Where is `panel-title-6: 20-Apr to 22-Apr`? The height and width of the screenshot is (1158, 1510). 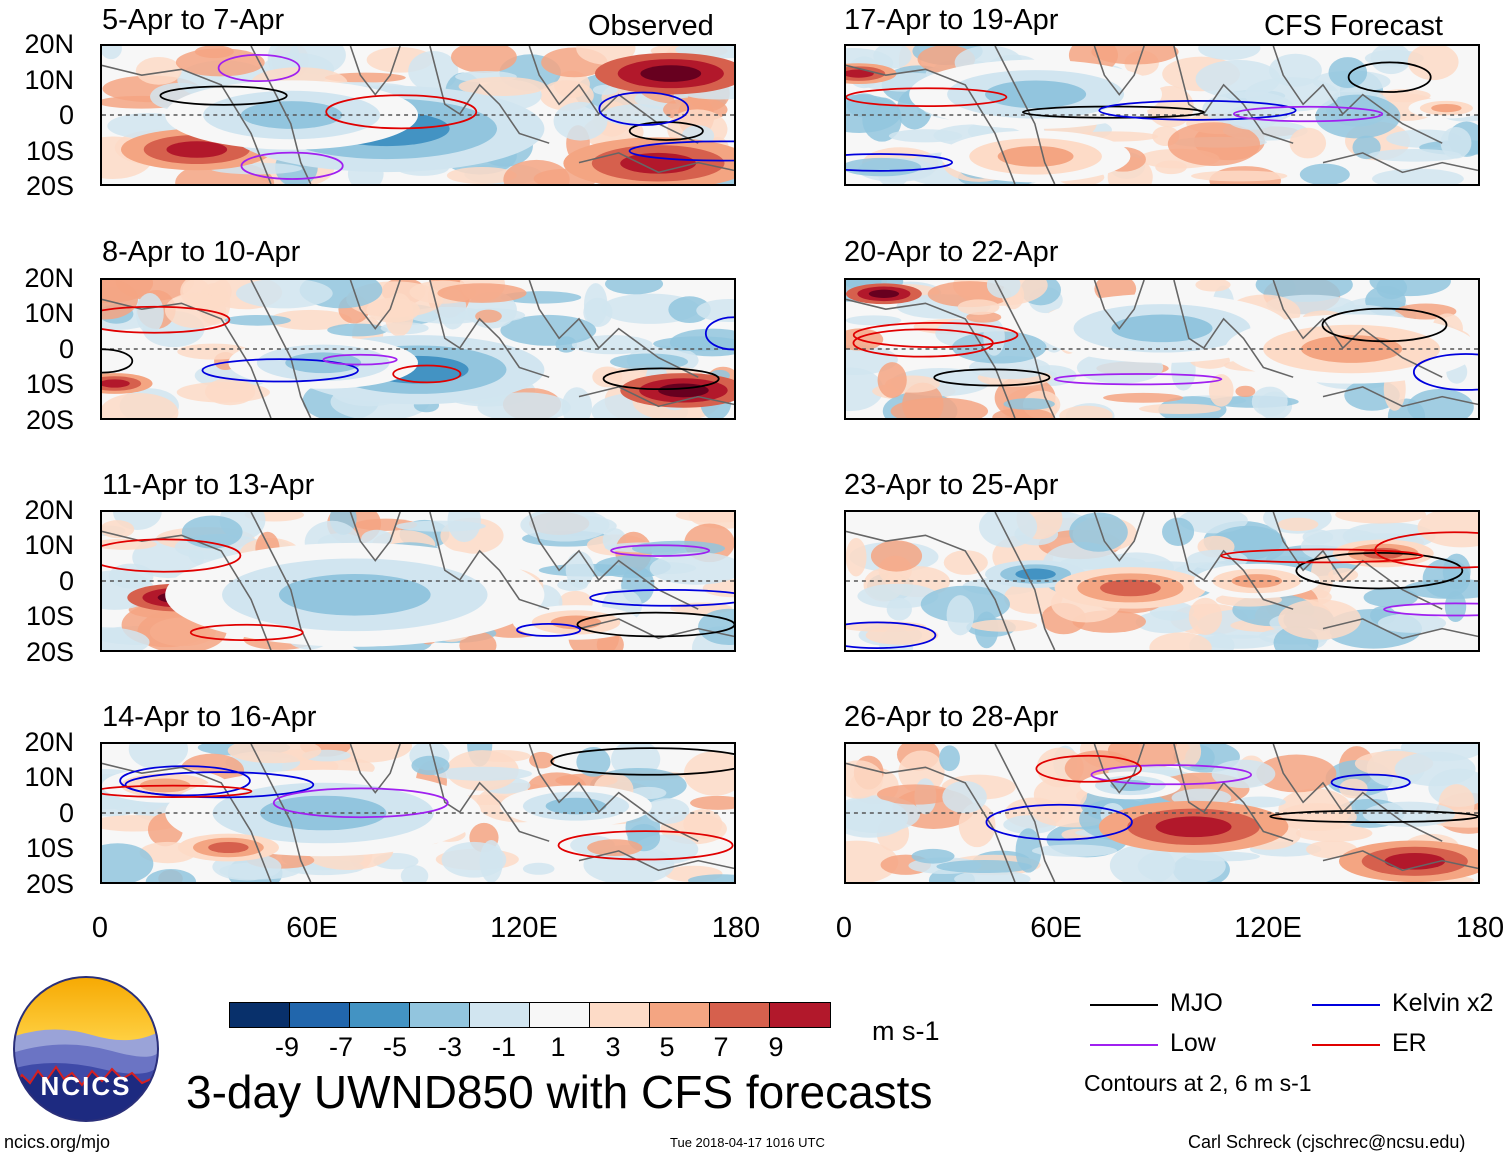 panel-title-6: 20-Apr to 22-Apr is located at coordinates (951, 252).